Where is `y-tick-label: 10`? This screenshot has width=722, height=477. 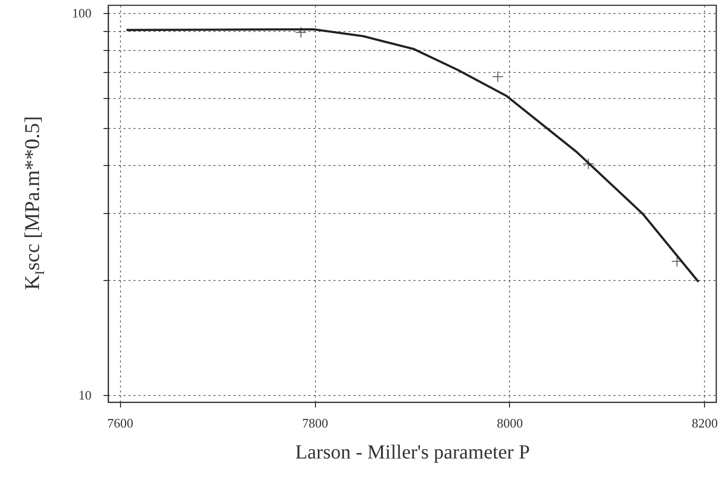 y-tick-label: 10 is located at coordinates (85, 395).